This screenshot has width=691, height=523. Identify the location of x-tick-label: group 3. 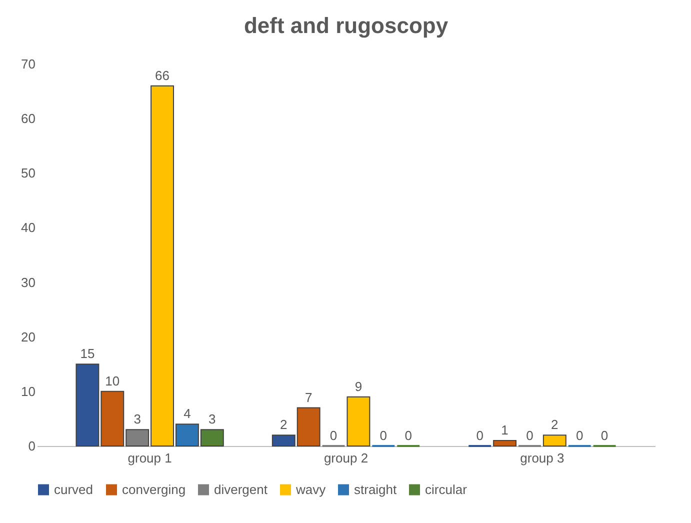
(542, 458).